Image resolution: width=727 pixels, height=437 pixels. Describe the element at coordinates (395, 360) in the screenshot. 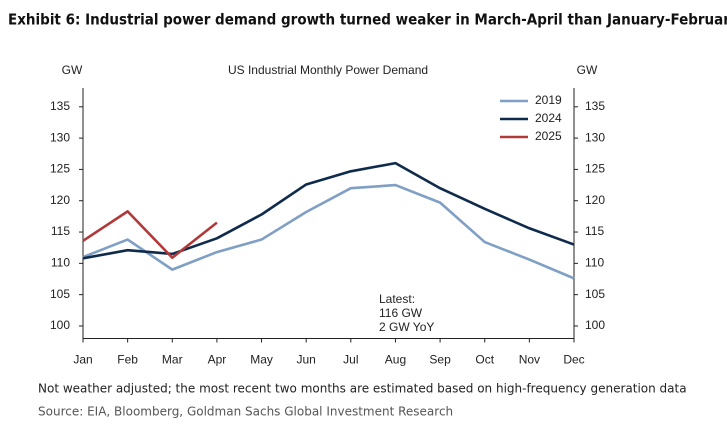

I see `x-tick-label: Aug` at that location.